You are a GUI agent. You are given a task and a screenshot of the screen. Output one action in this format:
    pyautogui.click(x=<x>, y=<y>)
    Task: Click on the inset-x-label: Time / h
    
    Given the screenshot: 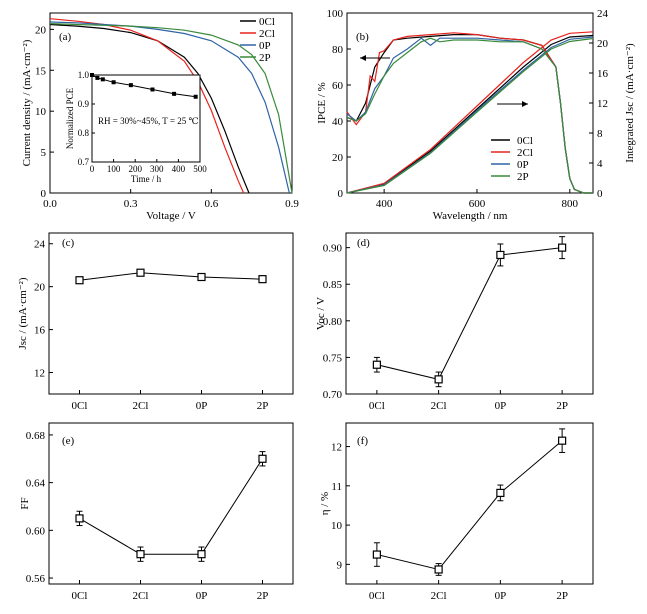 What is the action you would take?
    pyautogui.click(x=146, y=179)
    